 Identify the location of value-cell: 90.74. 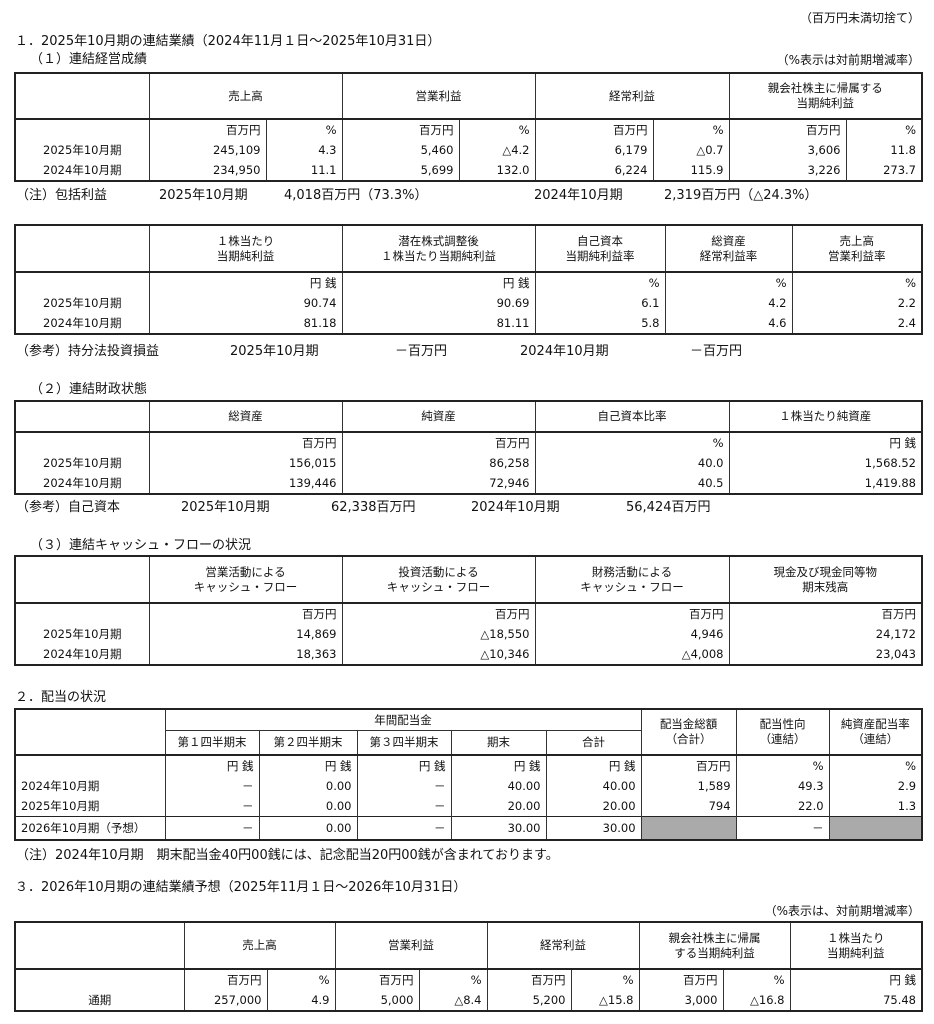
(245, 303).